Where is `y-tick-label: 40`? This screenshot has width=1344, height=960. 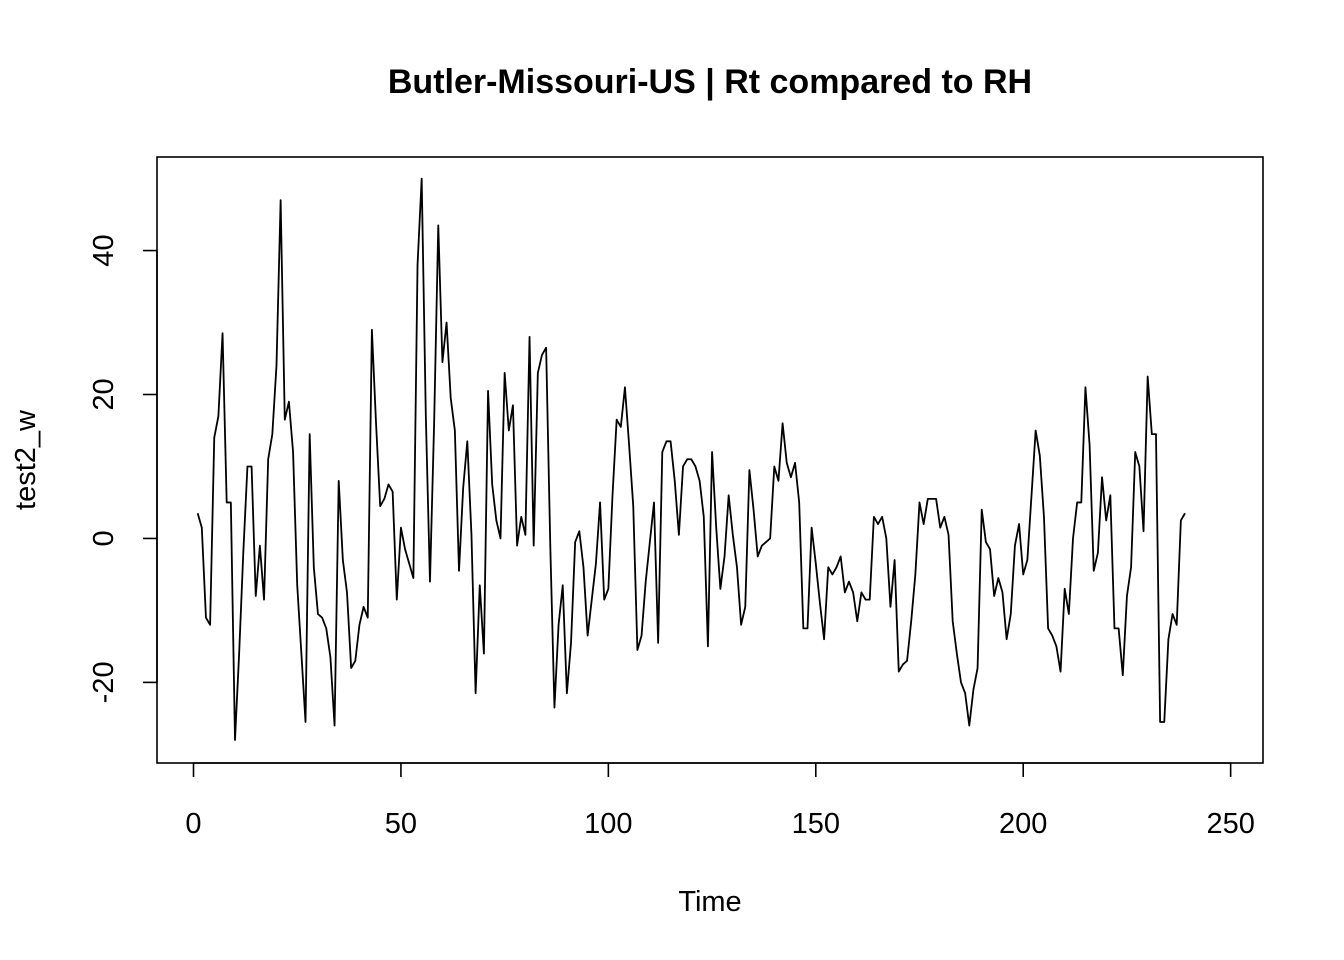
y-tick-label: 40 is located at coordinates (104, 250).